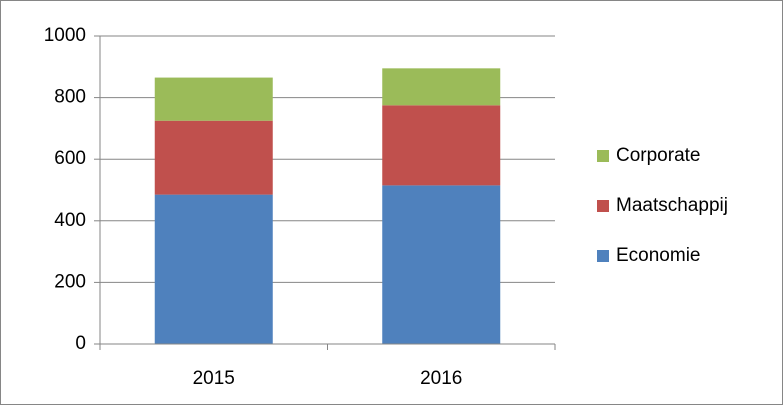  What do you see at coordinates (441, 378) in the screenshot?
I see `x-tick-label: 2016` at bounding box center [441, 378].